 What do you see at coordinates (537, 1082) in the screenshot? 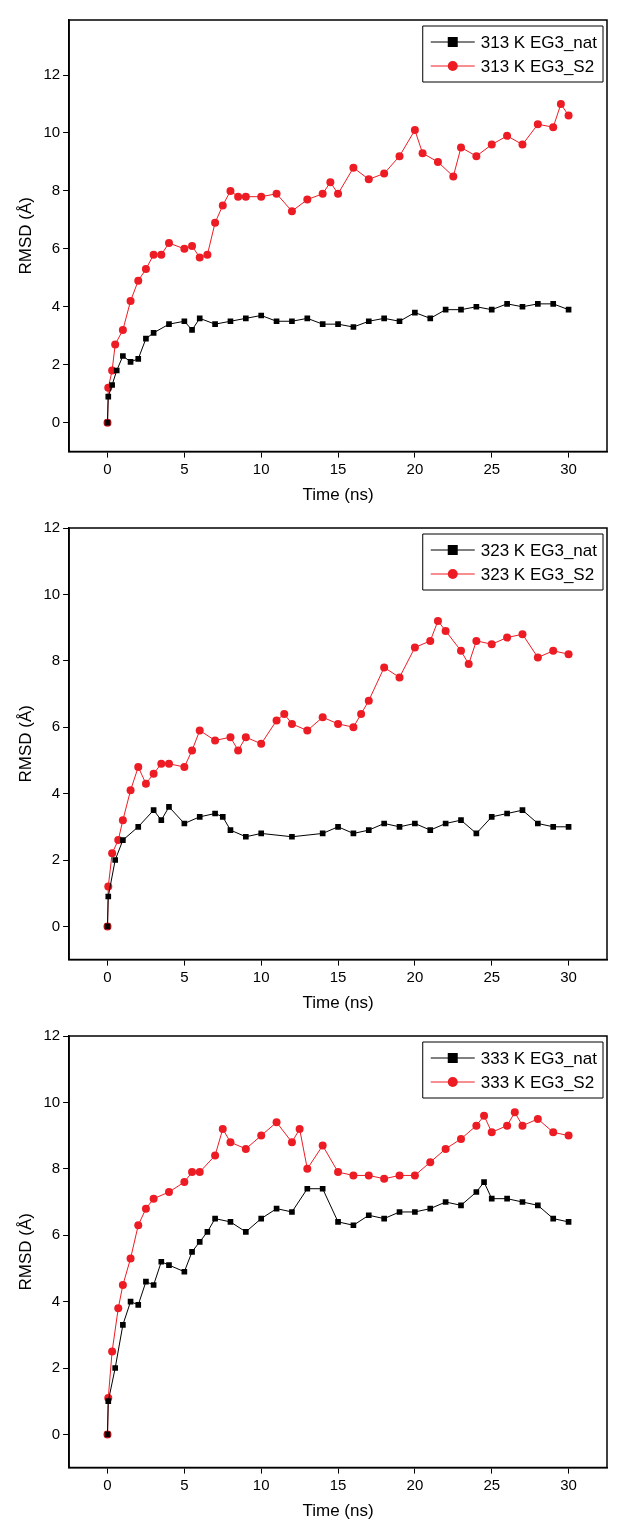
I see `legend-label: 333 K EG3_S2` at bounding box center [537, 1082].